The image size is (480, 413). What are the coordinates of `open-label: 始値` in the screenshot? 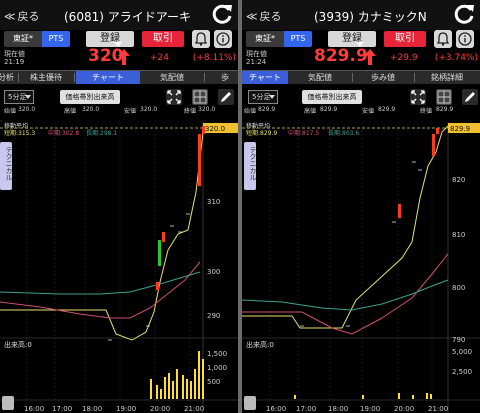 It's located at (10, 111).